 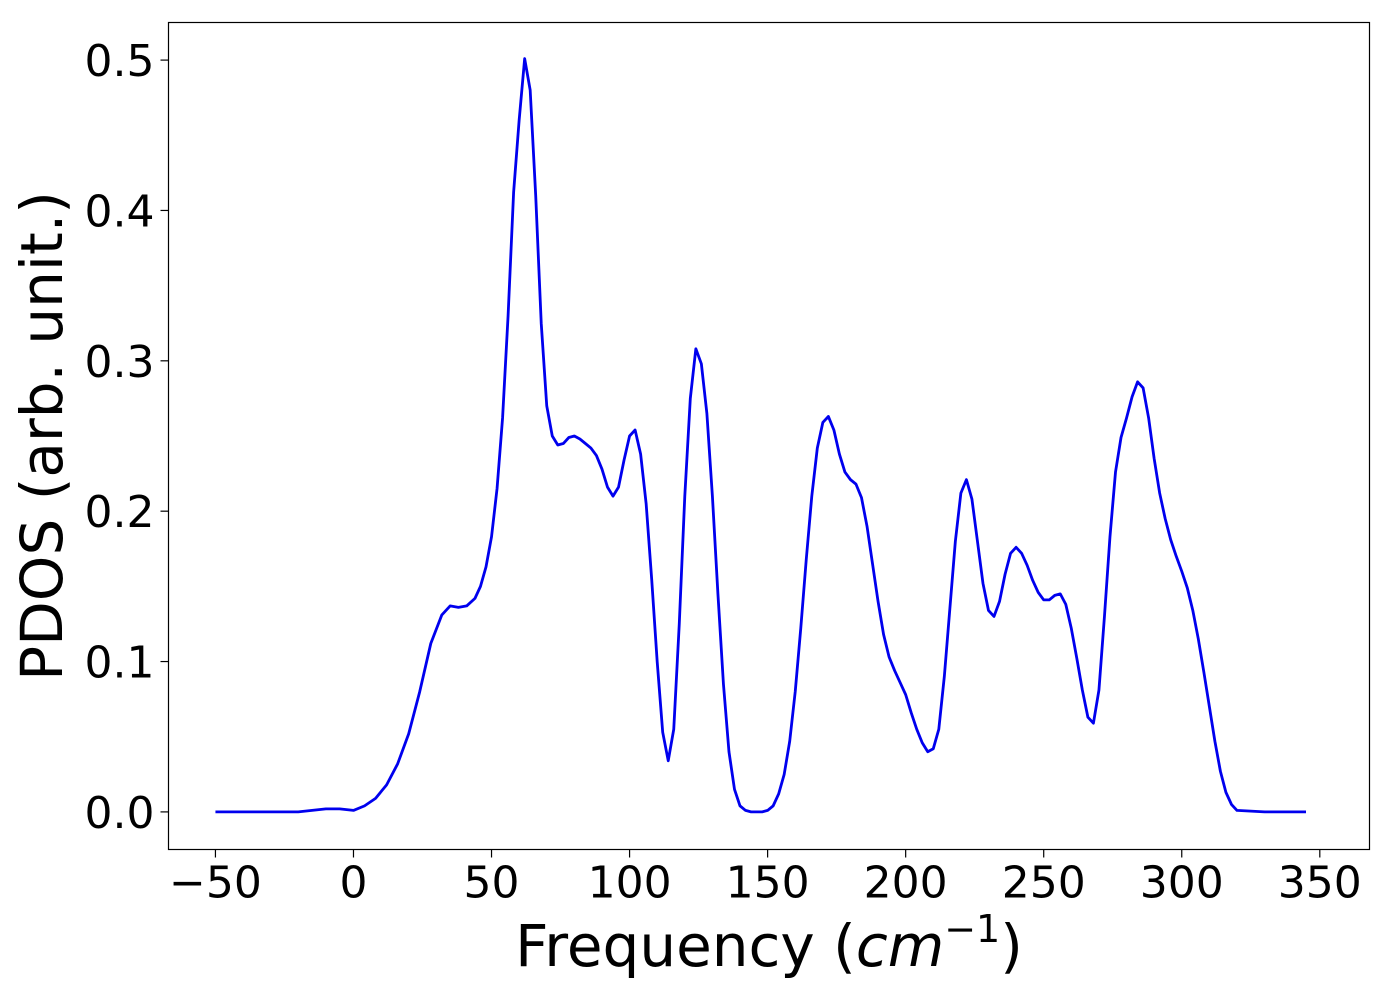 What do you see at coordinates (1320, 883) in the screenshot?
I see `x-tick-label: 350` at bounding box center [1320, 883].